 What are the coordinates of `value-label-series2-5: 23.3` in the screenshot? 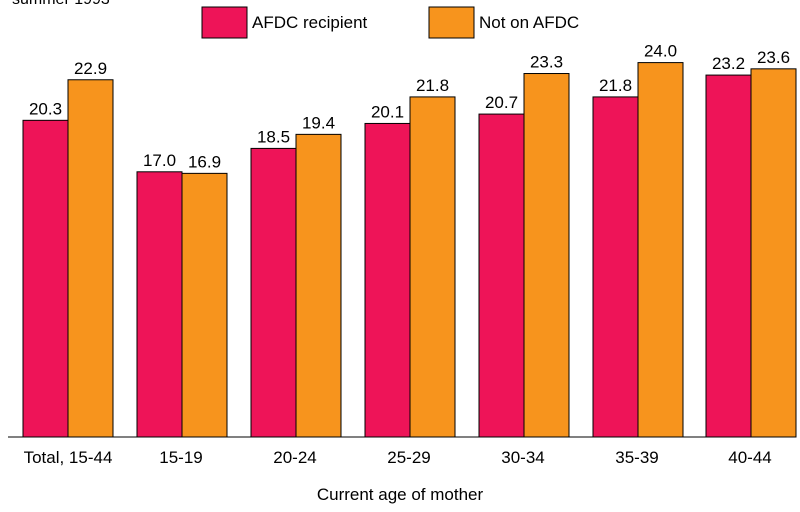 It's located at (546, 62).